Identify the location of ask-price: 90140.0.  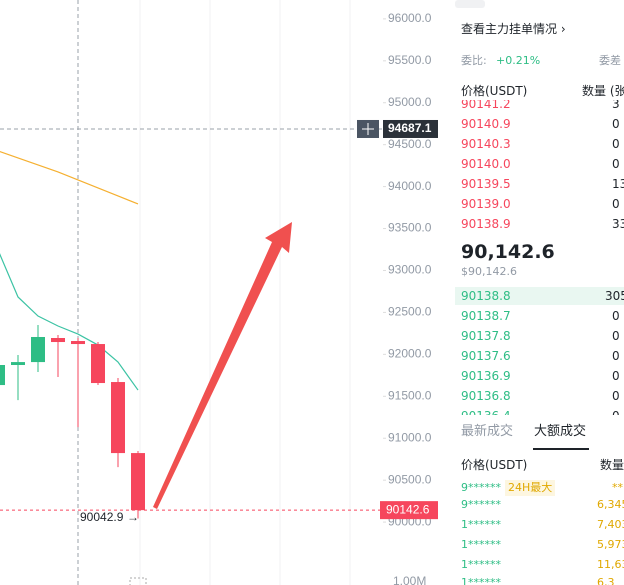
(486, 164).